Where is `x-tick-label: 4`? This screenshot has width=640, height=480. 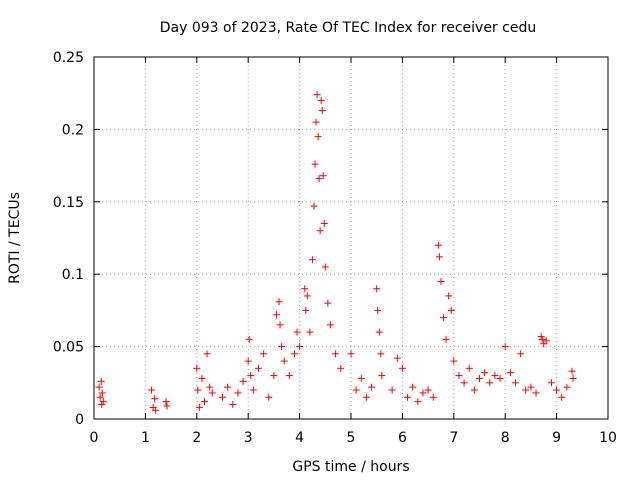
x-tick-label: 4 is located at coordinates (299, 438).